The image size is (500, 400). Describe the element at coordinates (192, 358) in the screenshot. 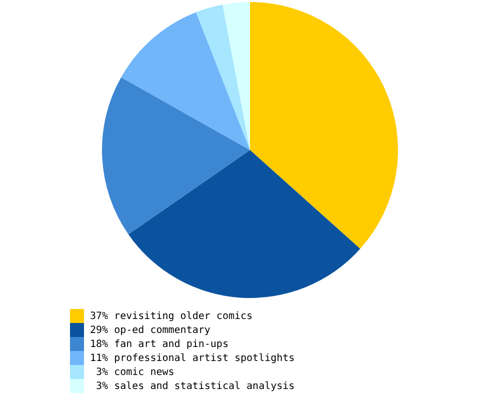

I see `legend-label: 11% professional artist spotlights` at that location.